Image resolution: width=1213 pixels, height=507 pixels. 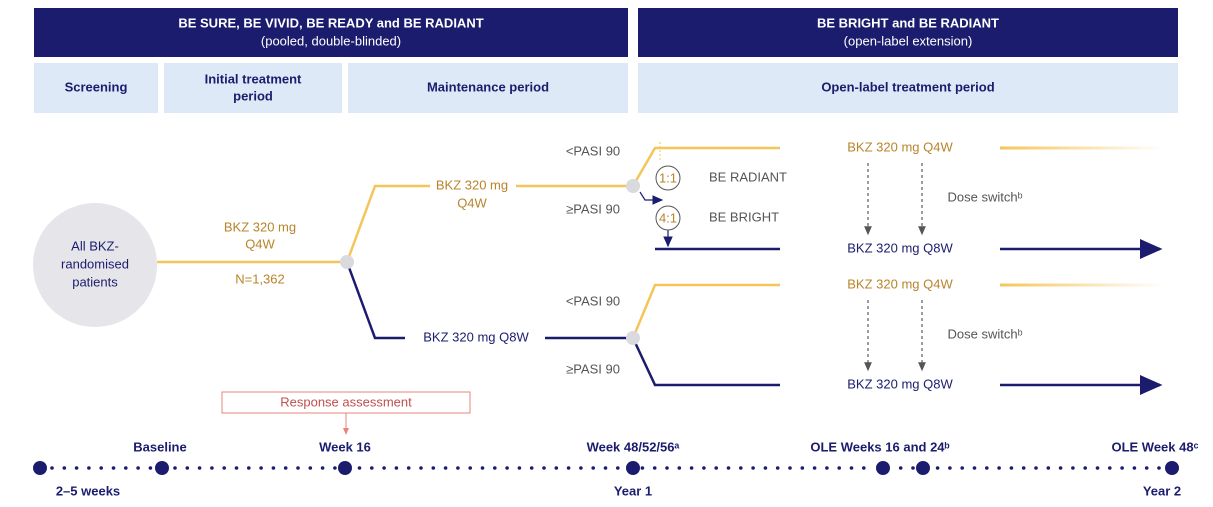 I want to click on arrow, so click(x=651, y=198).